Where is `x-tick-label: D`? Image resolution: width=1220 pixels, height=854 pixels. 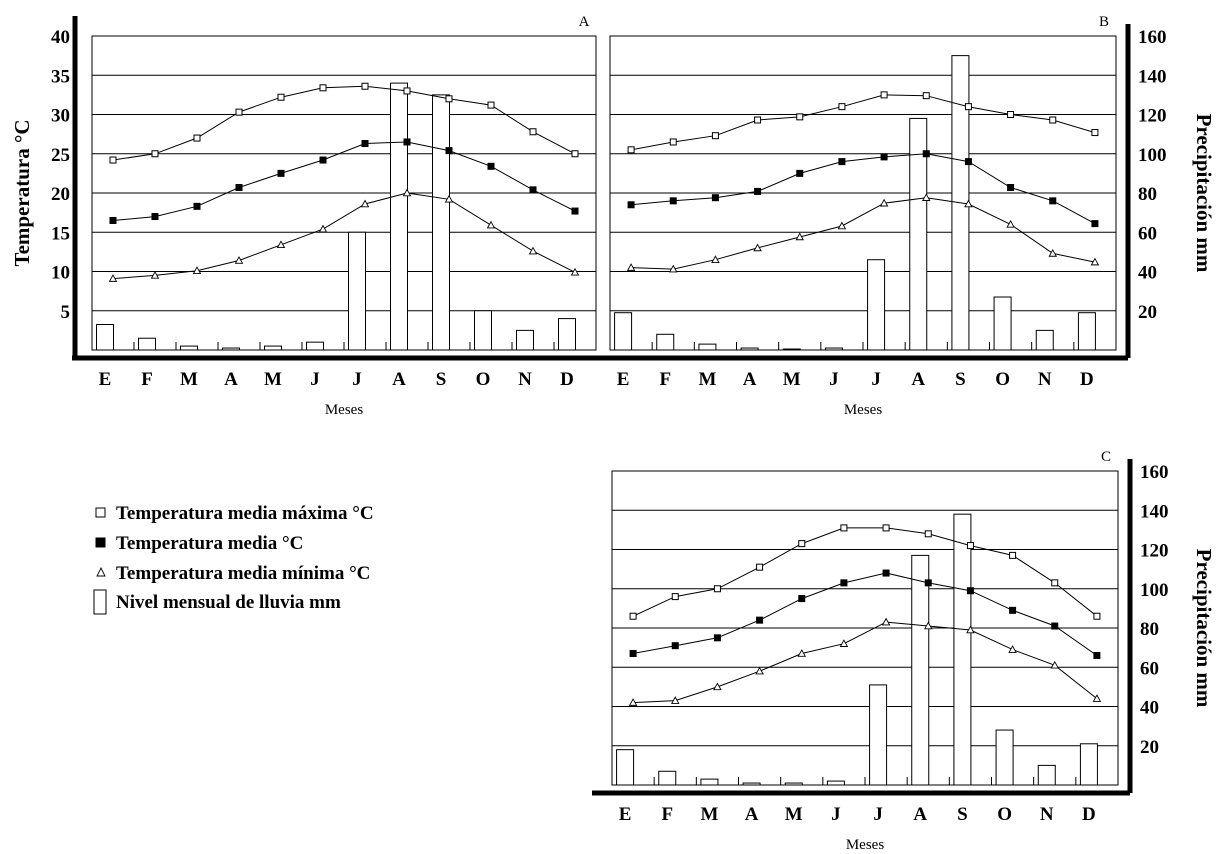 x-tick-label: D is located at coordinates (1089, 814).